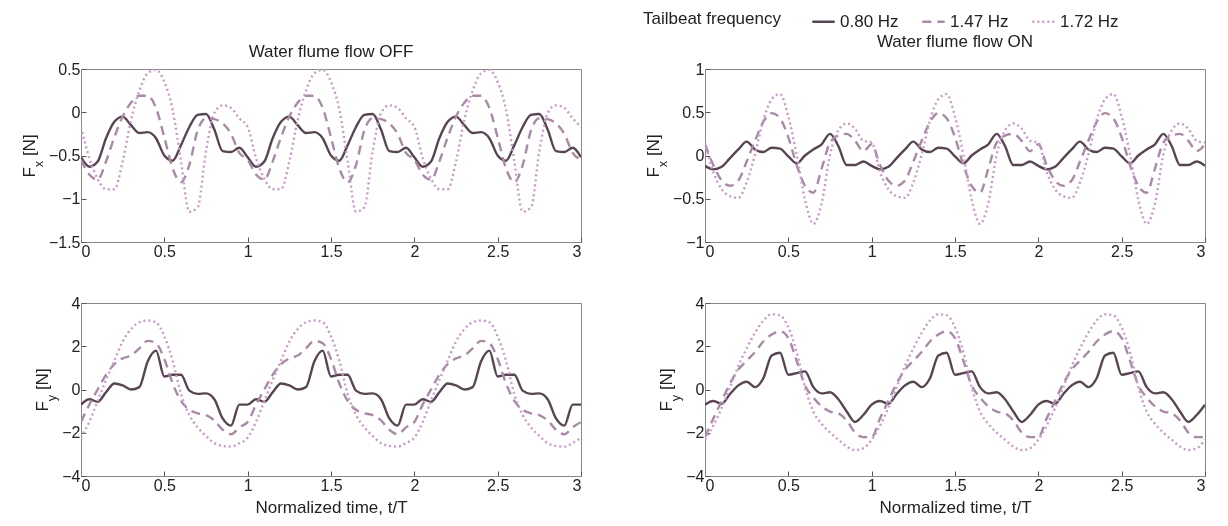 The width and height of the screenshot is (1228, 526). I want to click on legend-label: 1.47 Hz, so click(979, 21).